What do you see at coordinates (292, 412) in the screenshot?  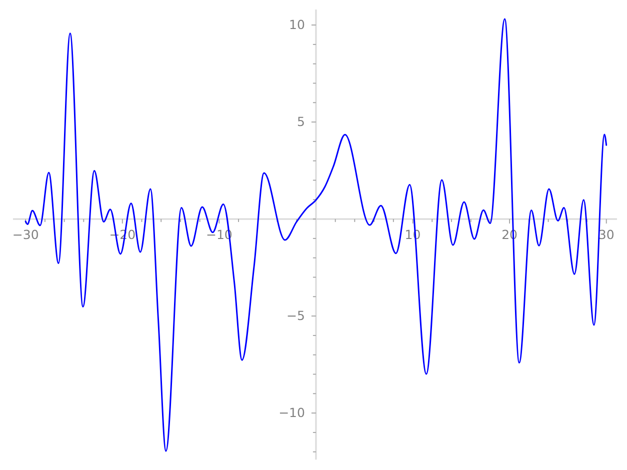 I see `y-tick-label: −10` at bounding box center [292, 412].